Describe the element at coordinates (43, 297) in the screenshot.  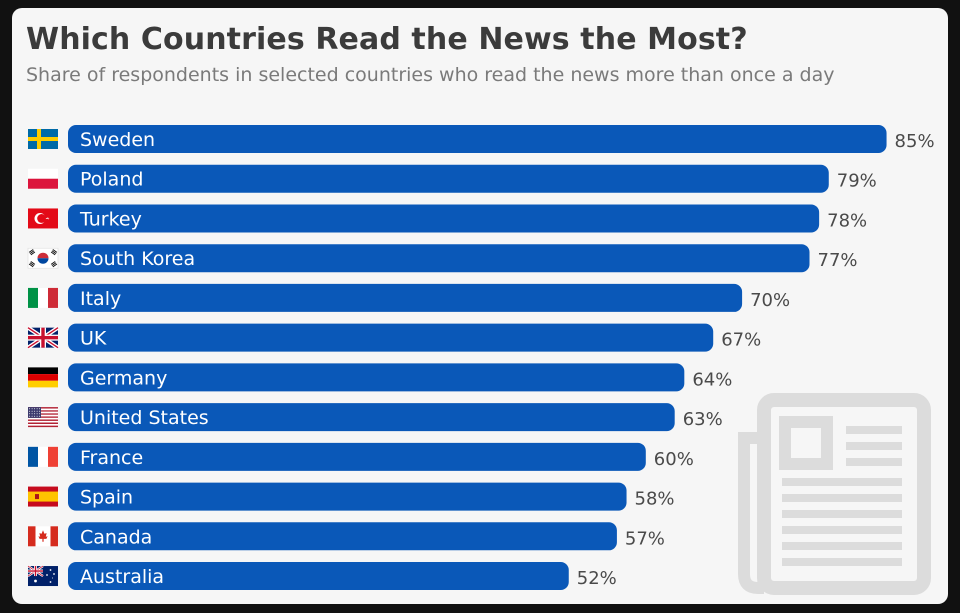
I see `flag-italy-icon` at that location.